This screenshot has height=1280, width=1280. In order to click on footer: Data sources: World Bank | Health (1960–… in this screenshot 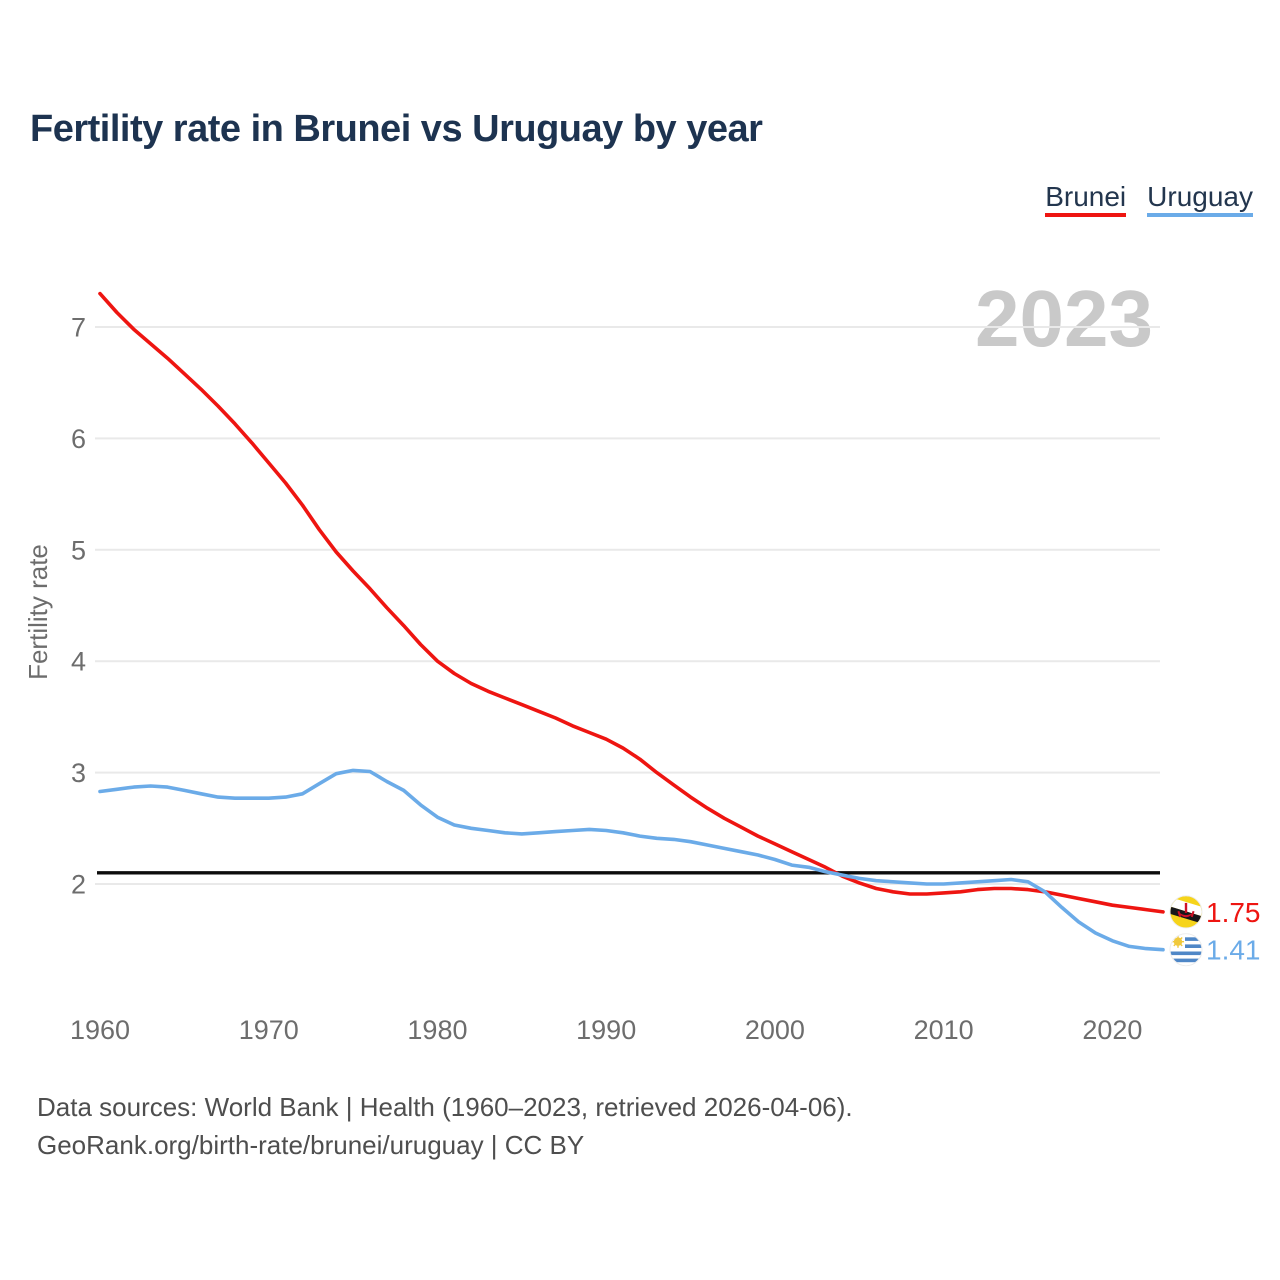, I will do `click(445, 1126)`.